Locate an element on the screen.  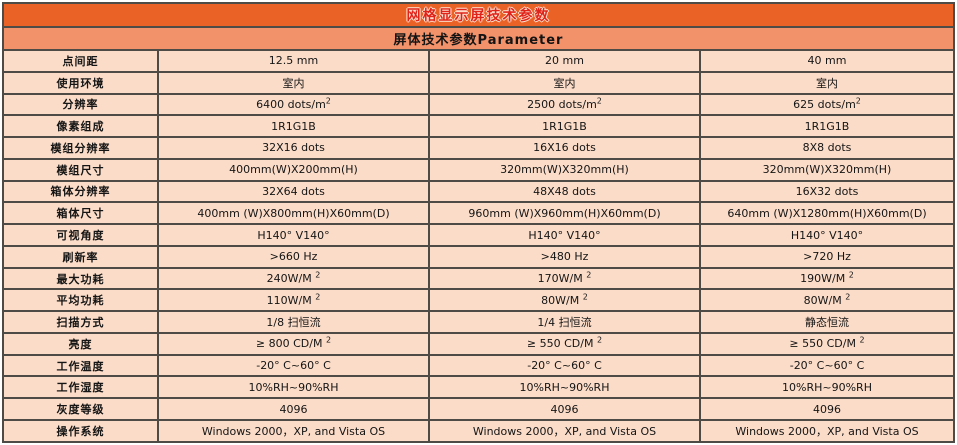
row-value: 400mm(W)X200mm(H) is located at coordinates (293, 169).